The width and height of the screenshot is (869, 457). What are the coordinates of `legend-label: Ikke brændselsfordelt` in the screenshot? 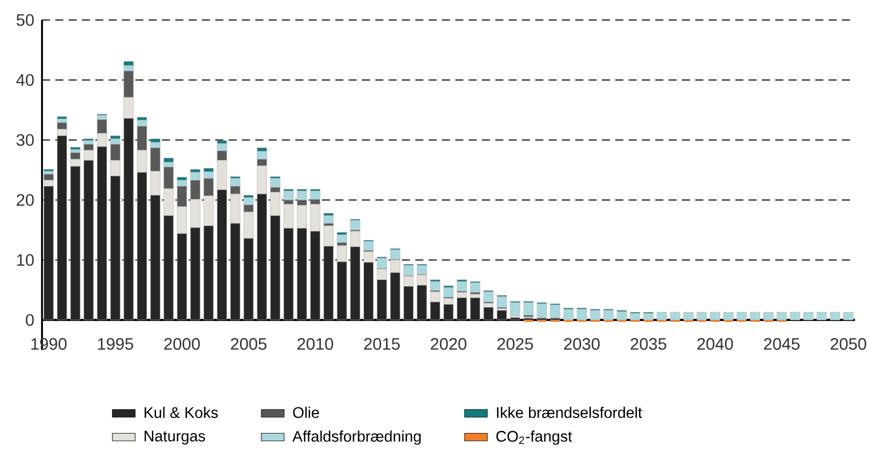 It's located at (569, 412).